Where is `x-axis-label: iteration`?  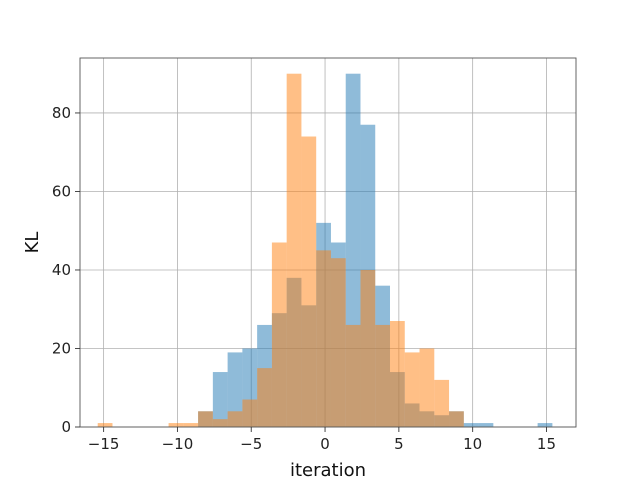 x-axis-label: iteration is located at coordinates (328, 470).